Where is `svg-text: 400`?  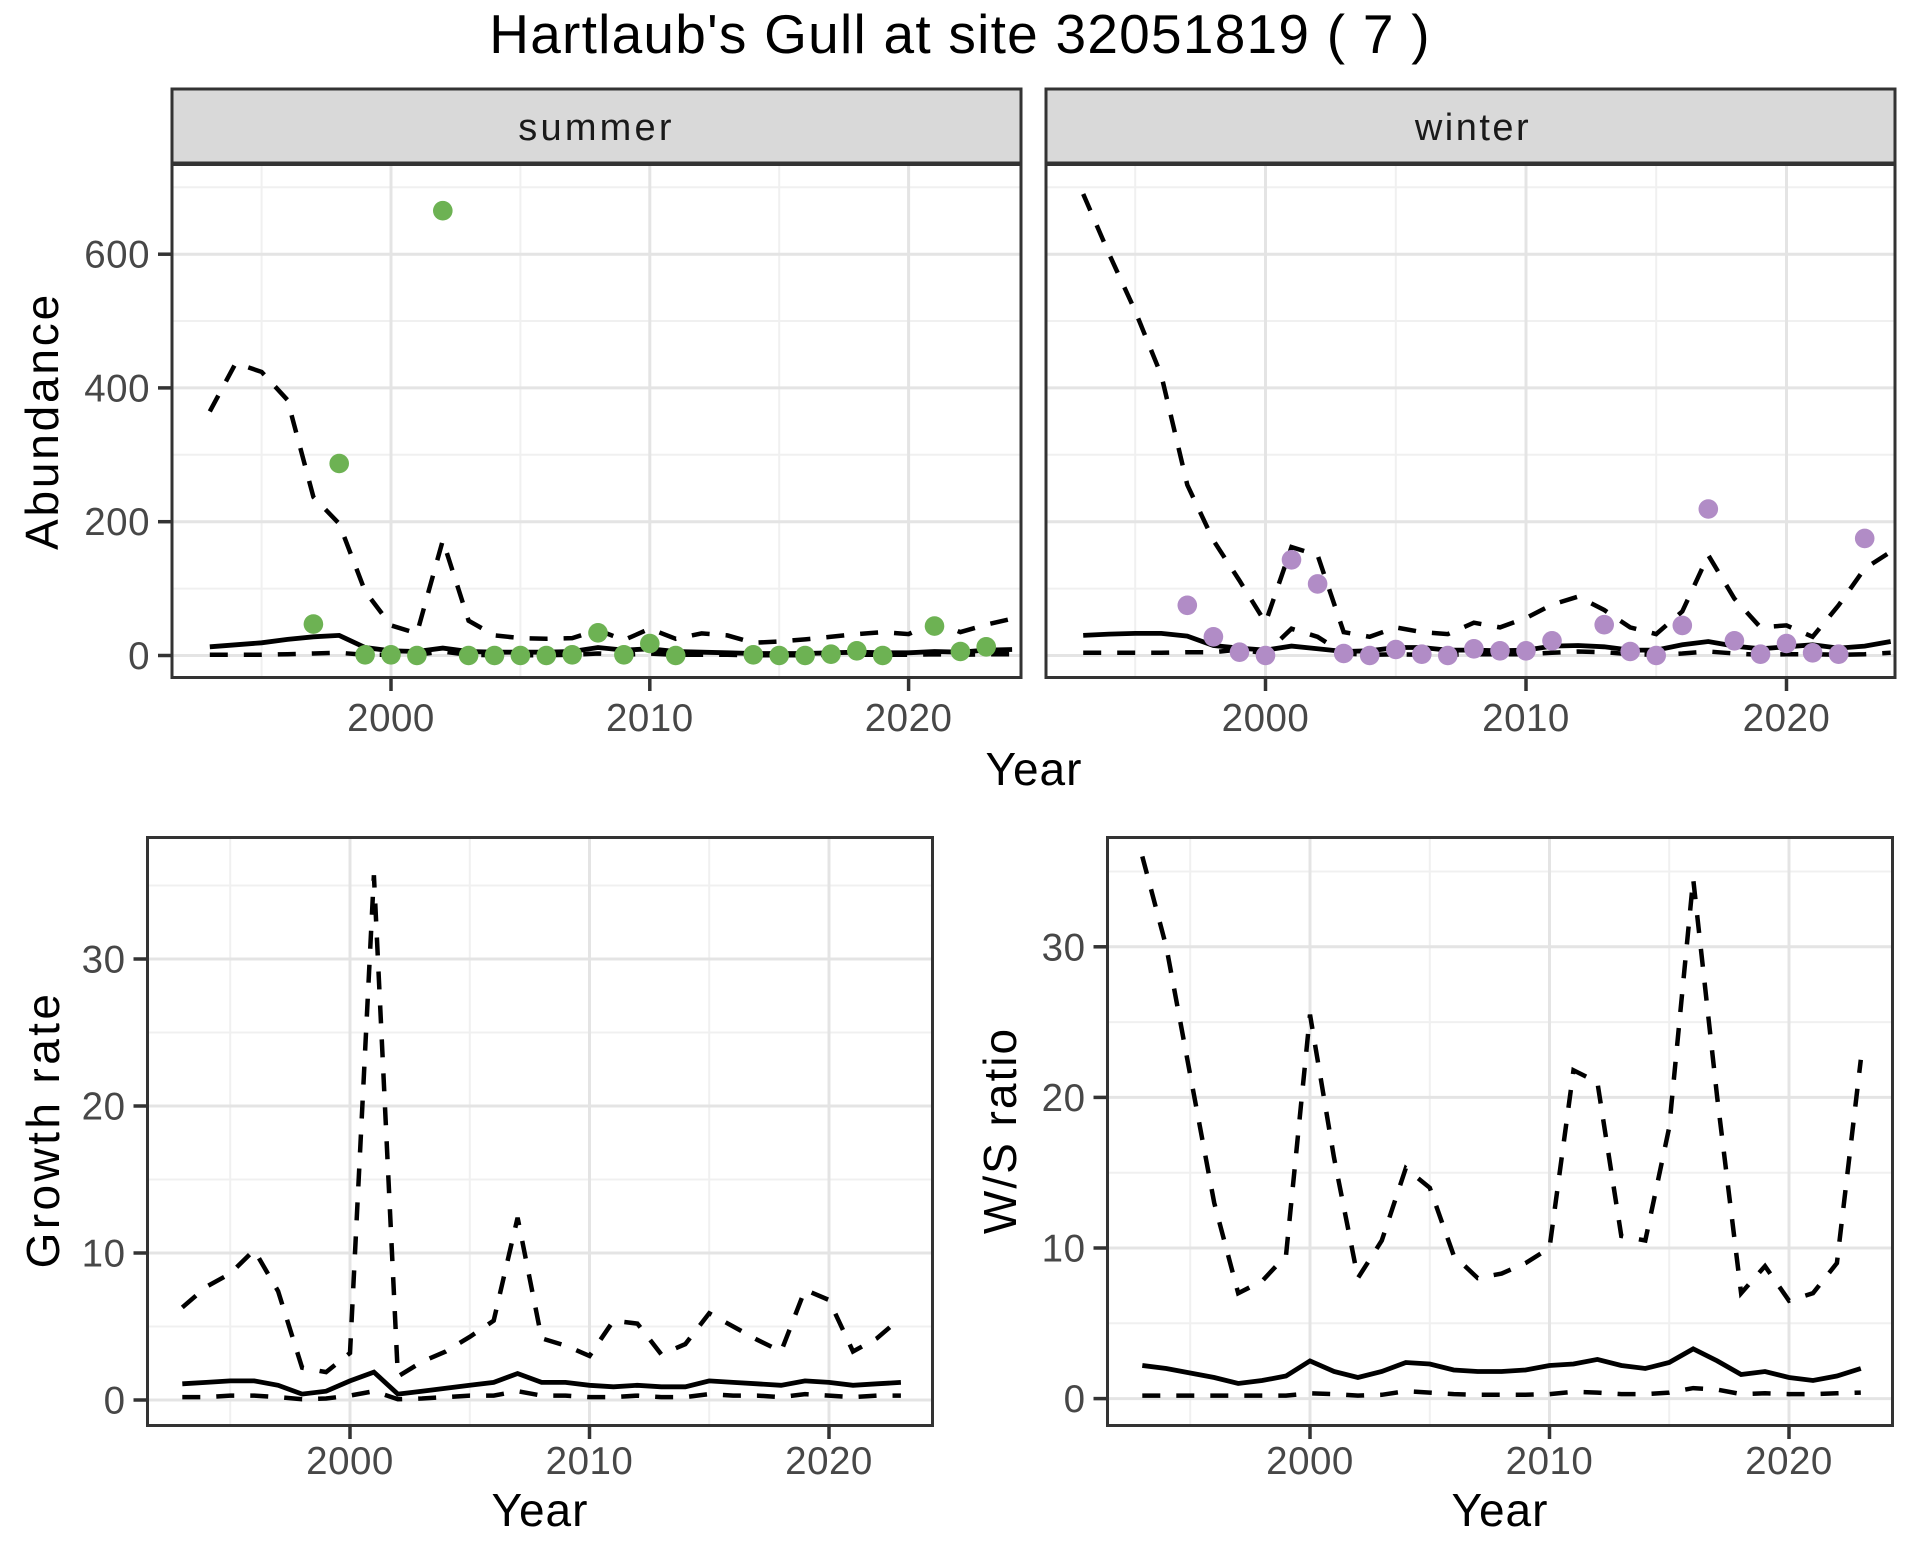
svg-text: 400 is located at coordinates (117, 388).